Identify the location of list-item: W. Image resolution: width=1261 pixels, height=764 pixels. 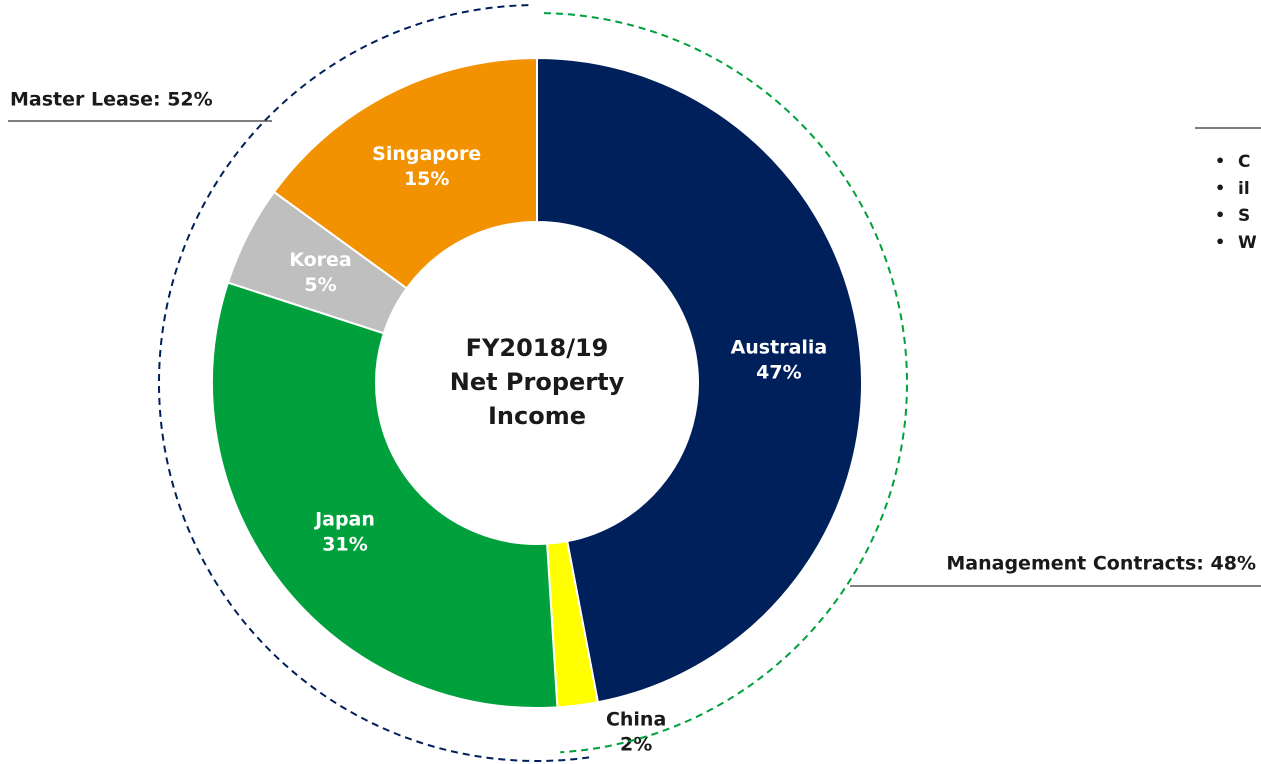
(1247, 243).